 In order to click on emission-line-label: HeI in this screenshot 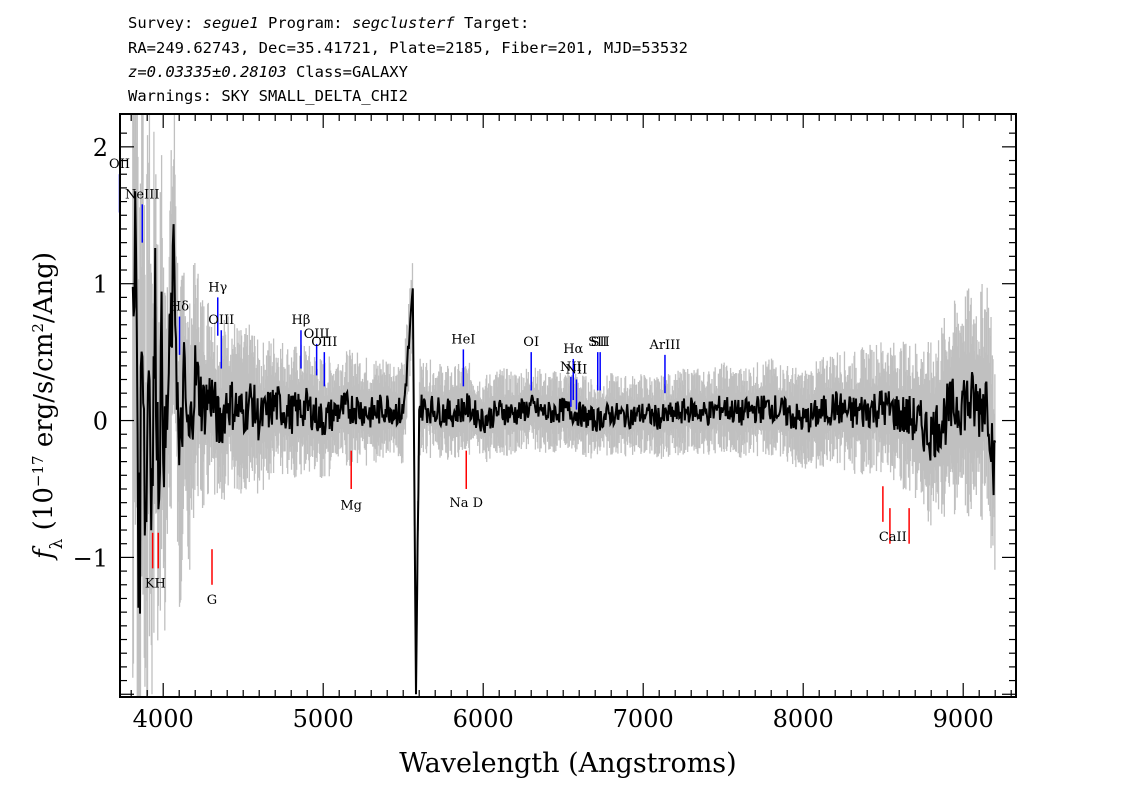, I will do `click(463, 339)`.